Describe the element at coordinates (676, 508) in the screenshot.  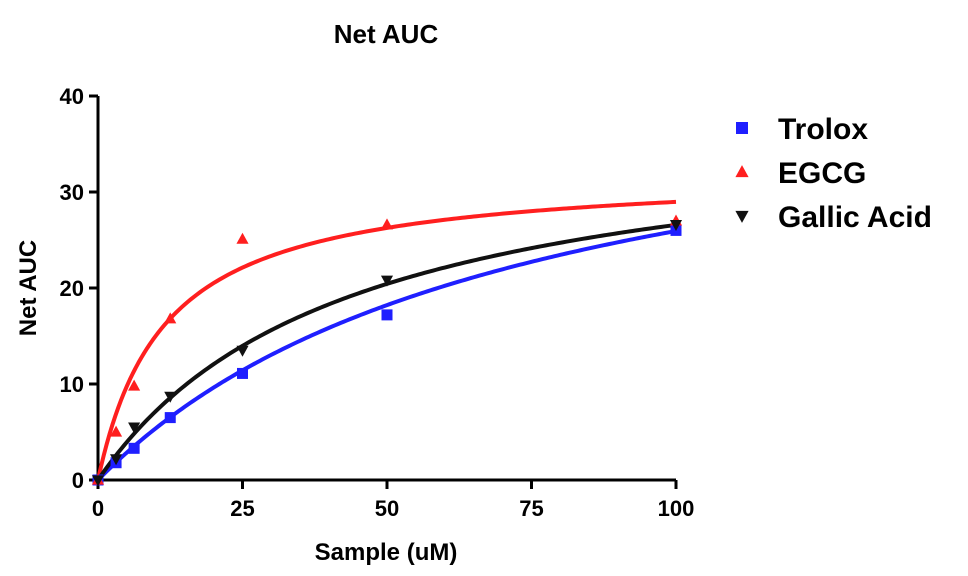
I see `x-tick-label: 100` at that location.